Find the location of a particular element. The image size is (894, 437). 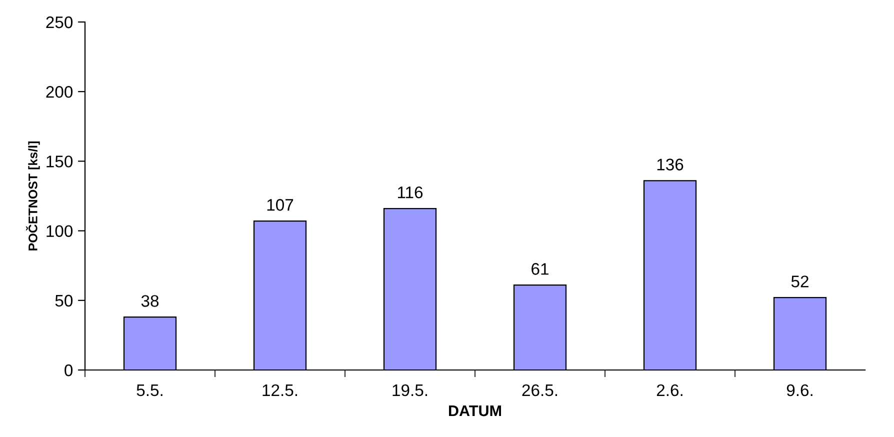

y-tick-label: 200 is located at coordinates (59, 92).